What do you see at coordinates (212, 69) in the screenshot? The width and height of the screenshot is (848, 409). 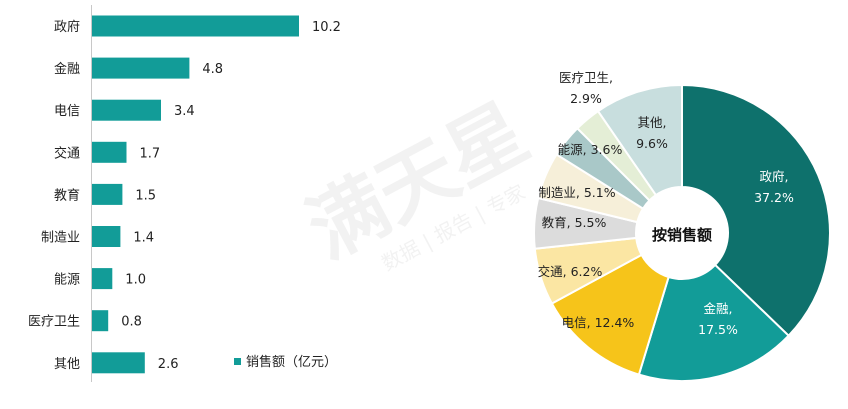 I see `bar-value-label: 4.8` at bounding box center [212, 69].